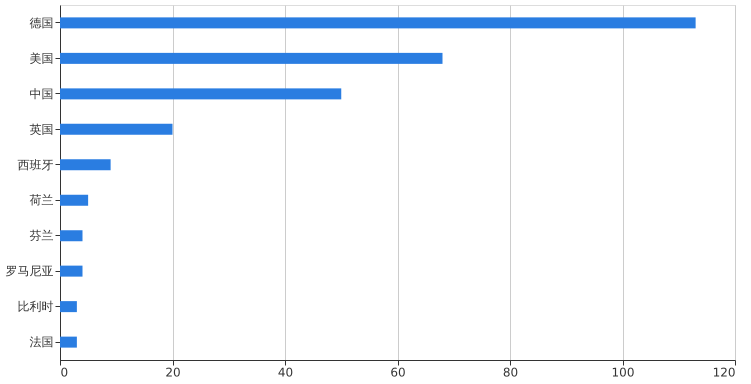  I want to click on y-tick-label: 罗马尼亚, so click(30, 271).